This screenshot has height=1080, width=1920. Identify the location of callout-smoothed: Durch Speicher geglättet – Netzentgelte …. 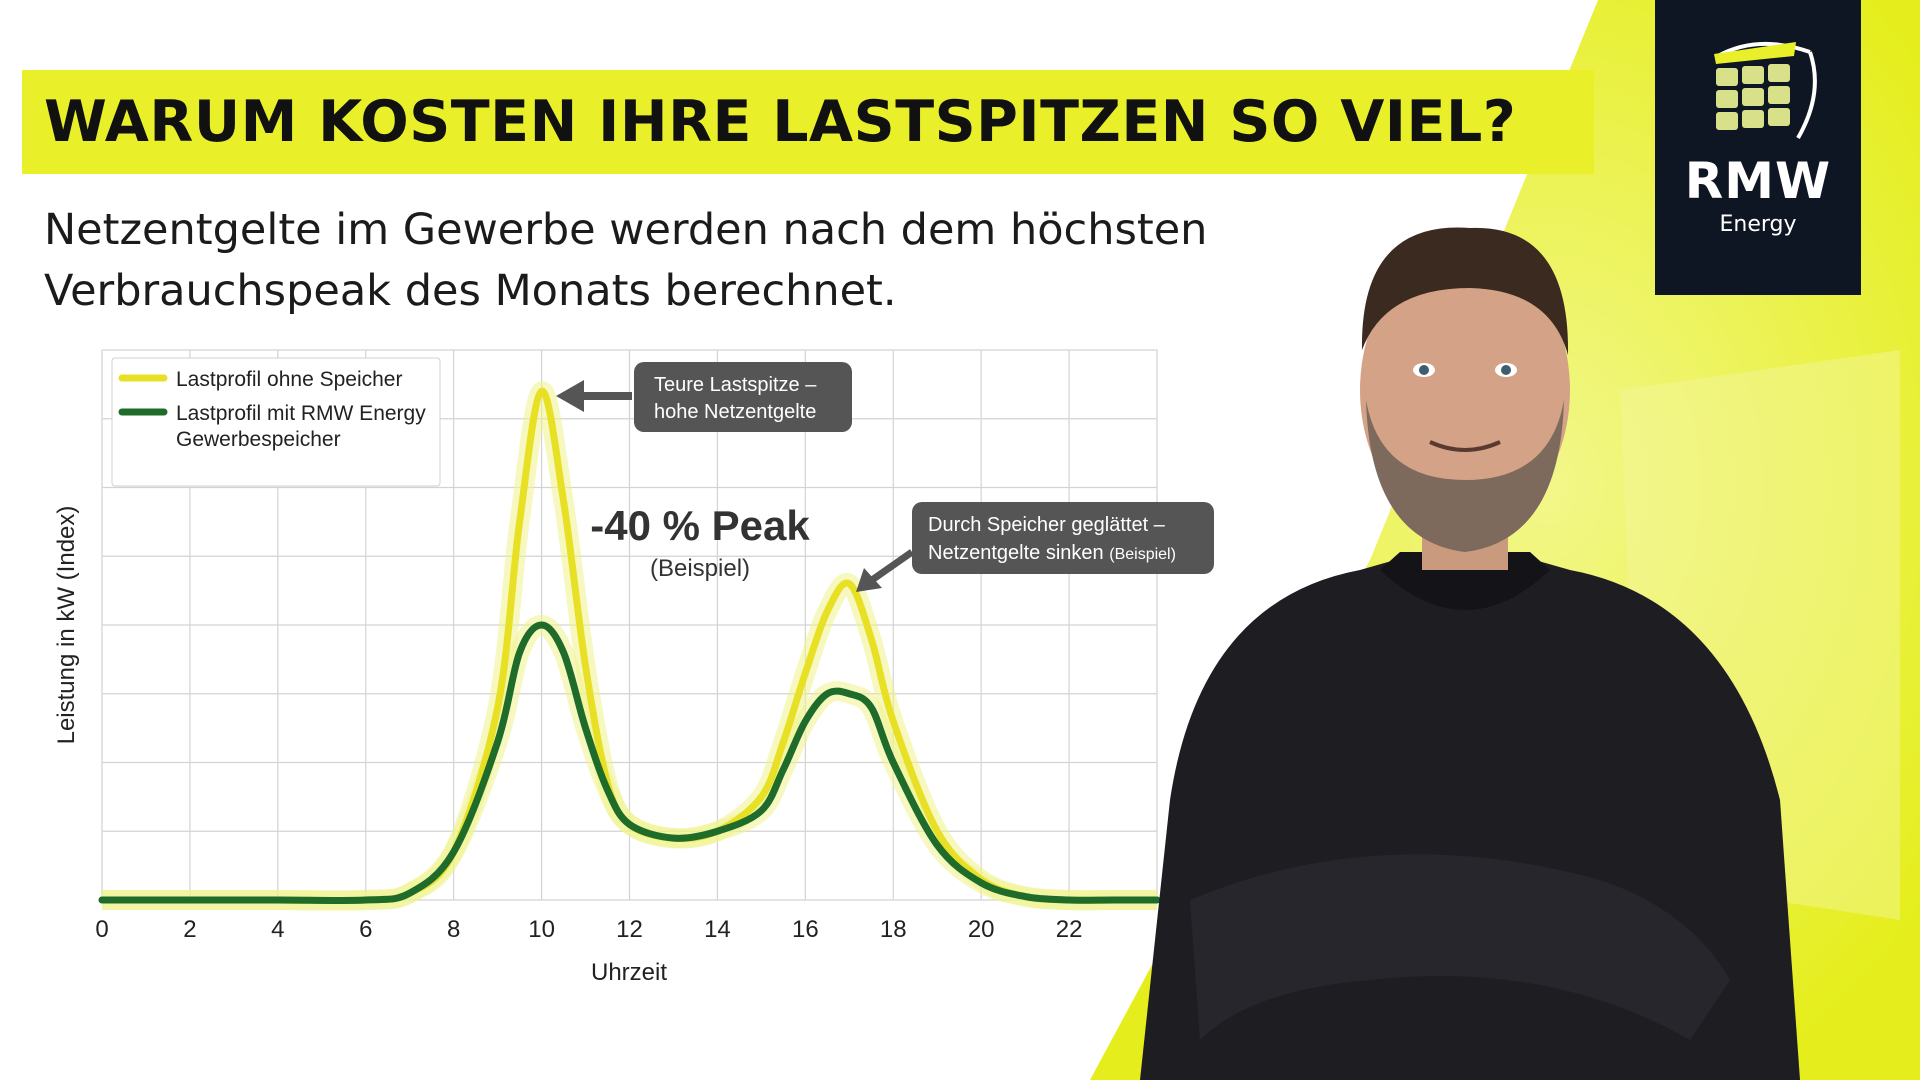
(1035, 547).